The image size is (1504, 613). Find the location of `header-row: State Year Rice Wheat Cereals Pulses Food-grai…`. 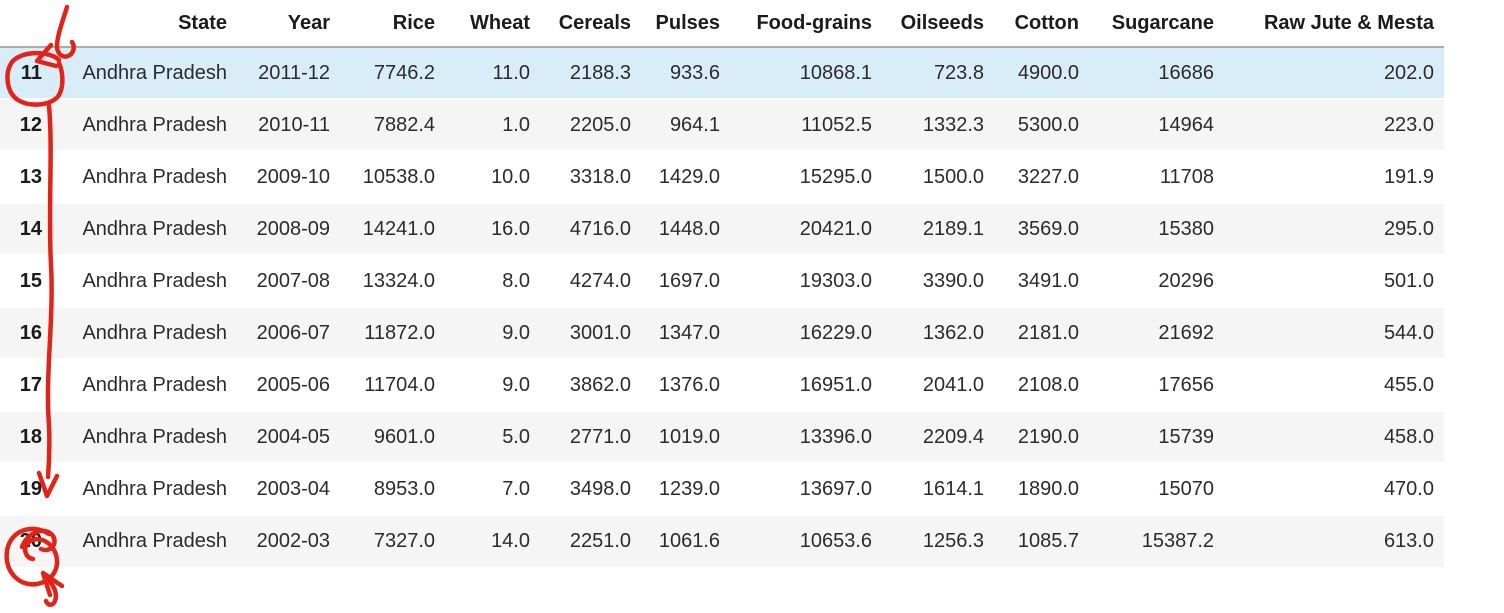

header-row: State Year Rice Wheat Cereals Pulses Food-grai… is located at coordinates (722, 24).